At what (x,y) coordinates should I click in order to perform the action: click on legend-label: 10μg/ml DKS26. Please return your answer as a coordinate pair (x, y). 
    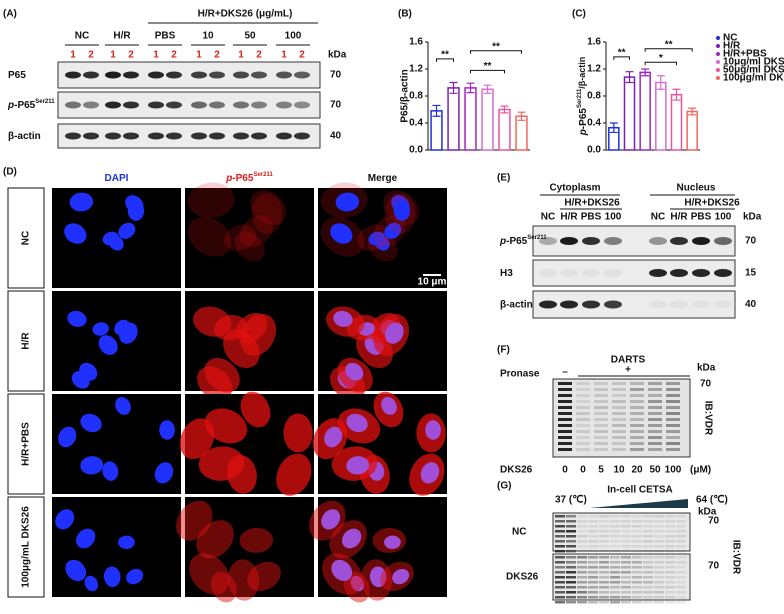
    Looking at the image, I should click on (753, 62).